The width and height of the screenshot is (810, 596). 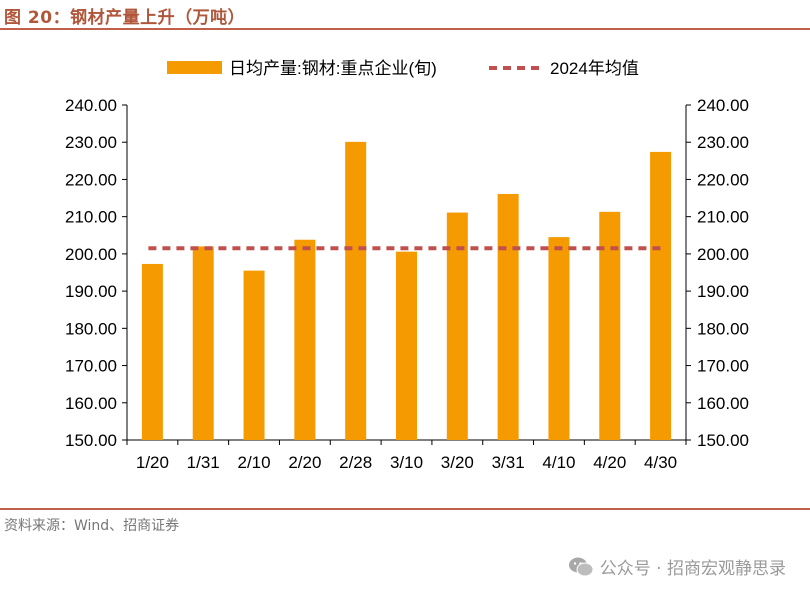 What do you see at coordinates (91, 328) in the screenshot?
I see `y-tick-label: 180.00` at bounding box center [91, 328].